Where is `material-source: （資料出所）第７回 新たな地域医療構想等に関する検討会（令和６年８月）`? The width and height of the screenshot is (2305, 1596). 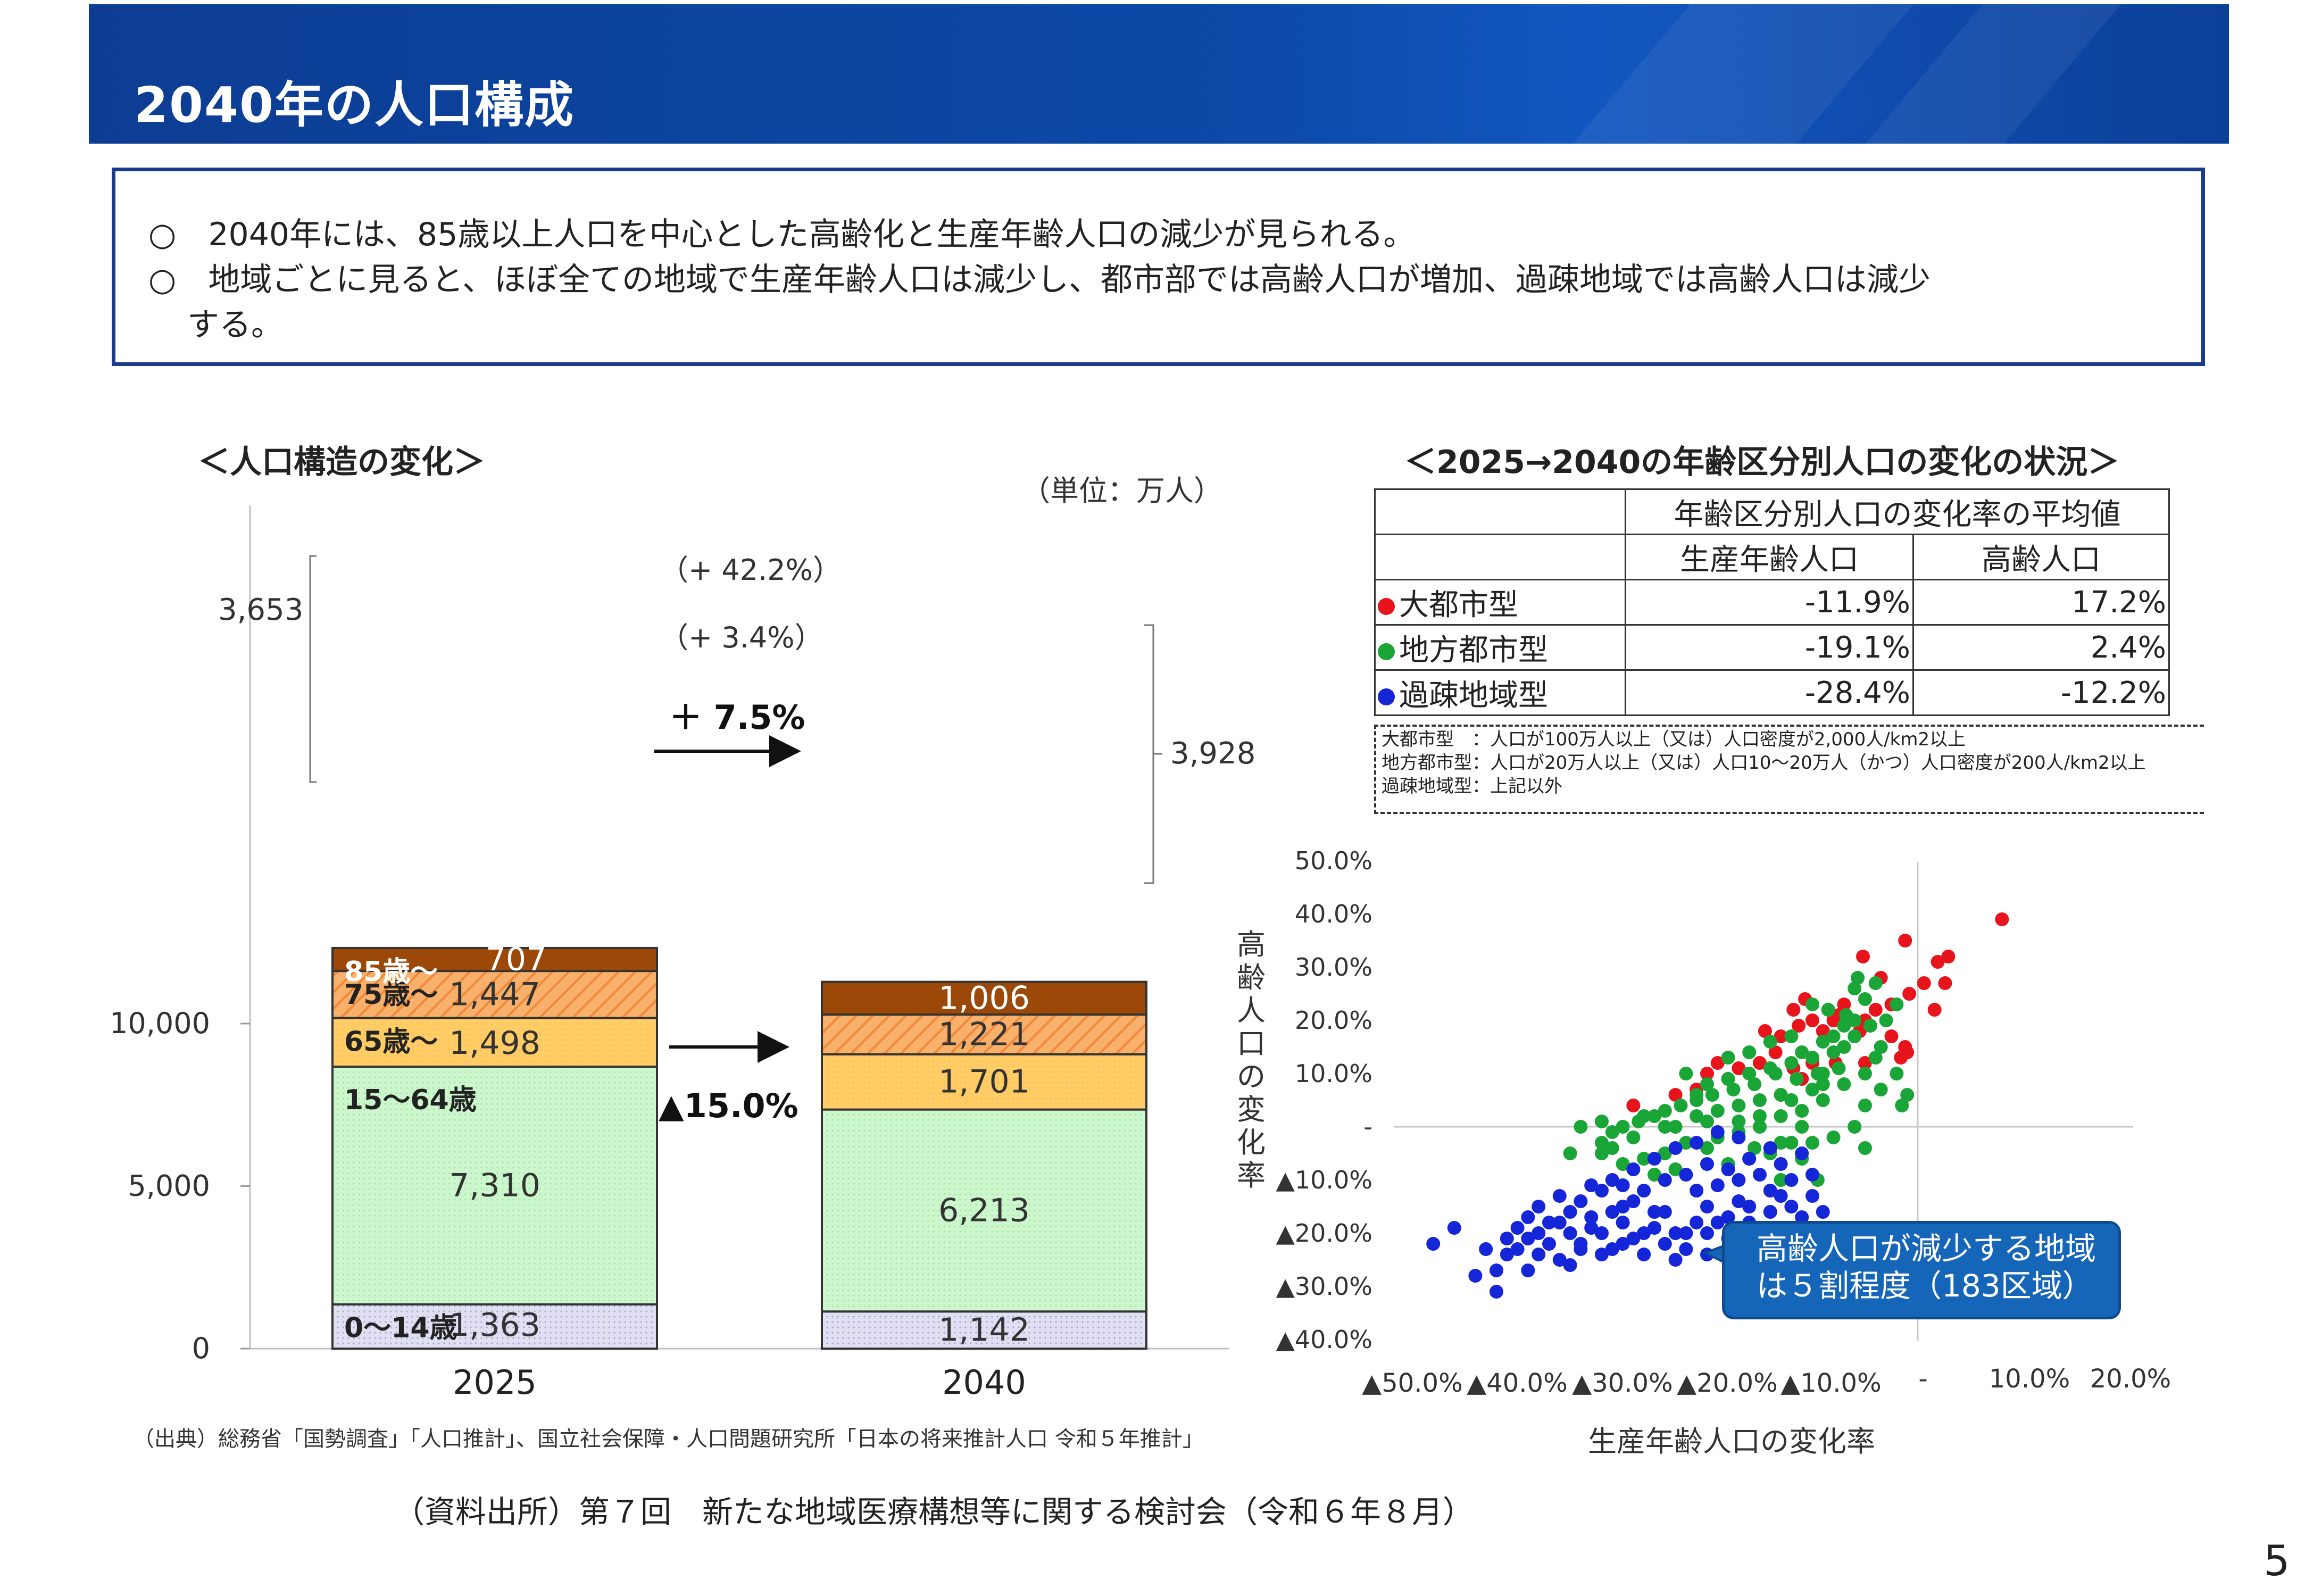 material-source: （資料出所）第７回 新たな地域医療構想等に関する検討会（令和６年８月） is located at coordinates (934, 1512).